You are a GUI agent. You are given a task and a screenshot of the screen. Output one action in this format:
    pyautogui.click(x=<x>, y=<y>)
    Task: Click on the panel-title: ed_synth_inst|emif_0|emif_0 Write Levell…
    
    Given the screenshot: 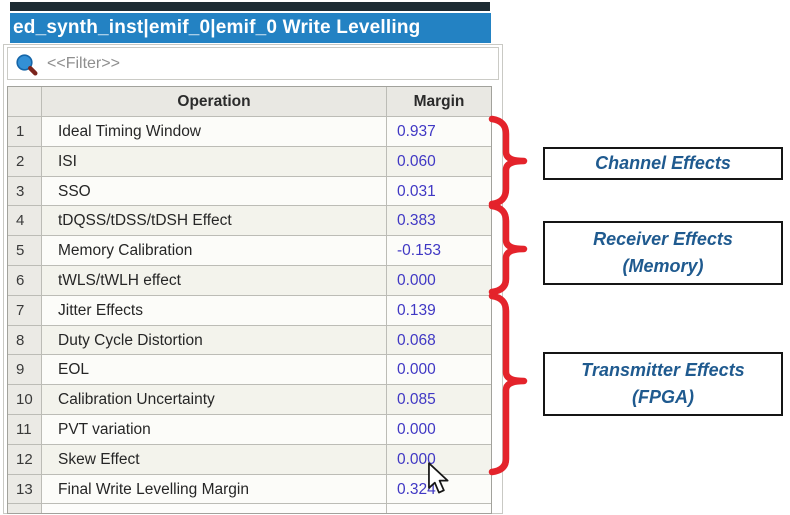 What is the action you would take?
    pyautogui.click(x=250, y=28)
    